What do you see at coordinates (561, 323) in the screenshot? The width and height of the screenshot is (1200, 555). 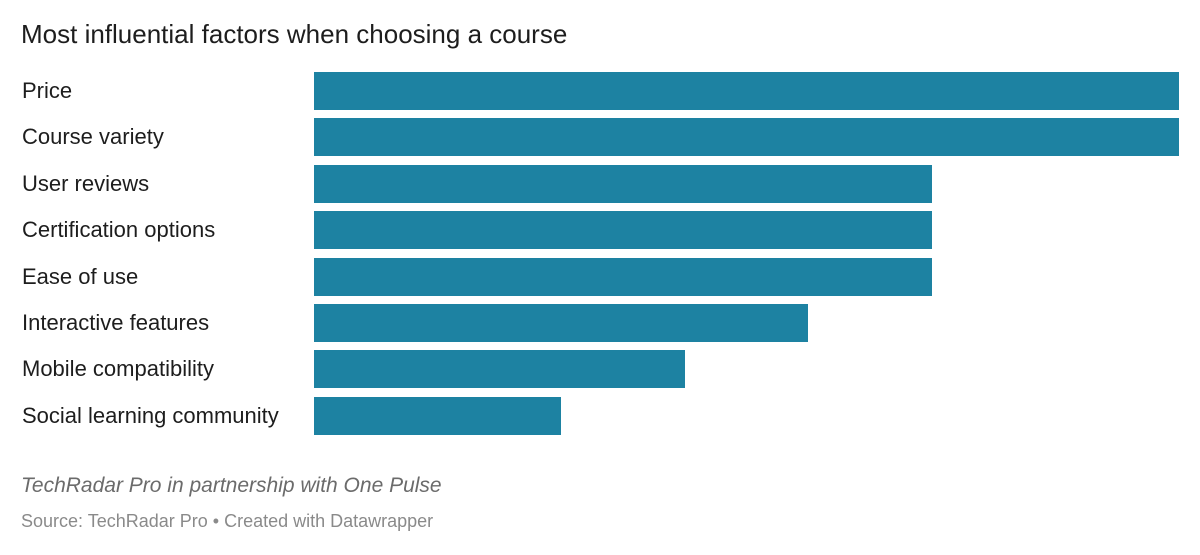 I see `bar-interactive-features` at bounding box center [561, 323].